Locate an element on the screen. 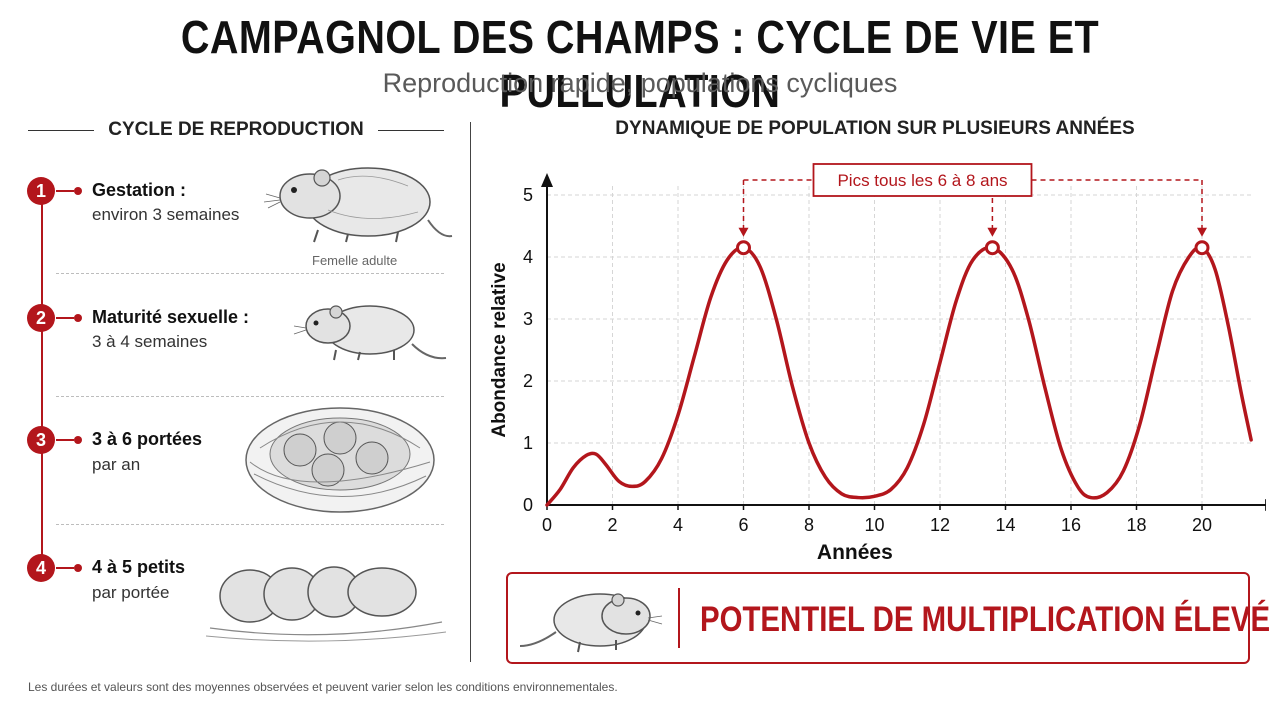  heading-rule-left is located at coordinates (61, 130).